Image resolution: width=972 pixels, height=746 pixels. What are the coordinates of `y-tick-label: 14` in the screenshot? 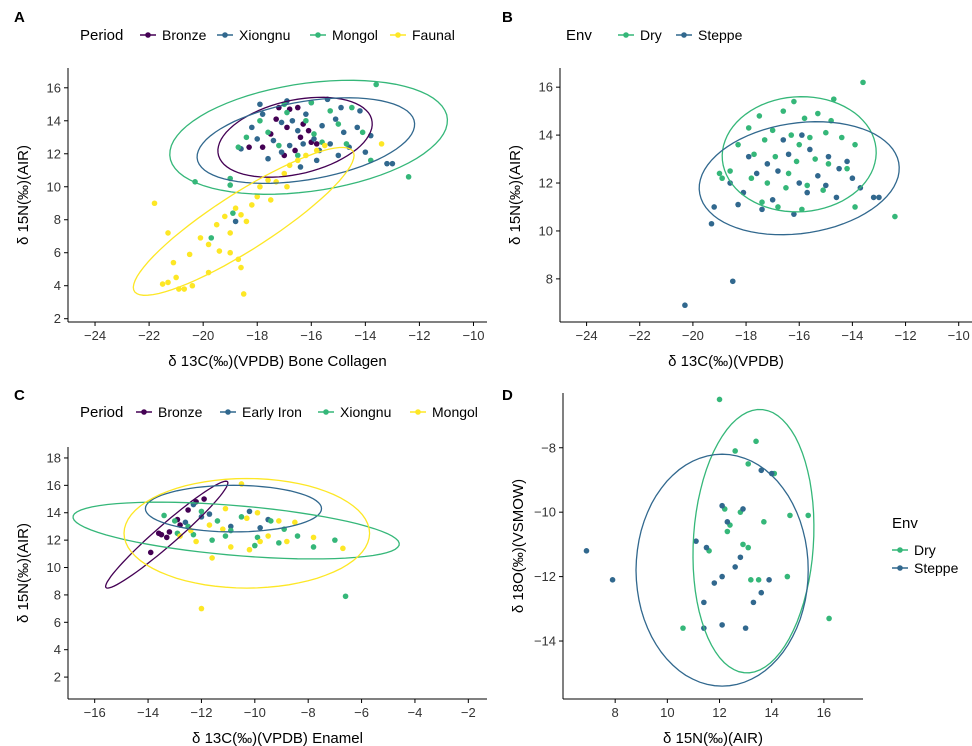 It's located at (546, 135).